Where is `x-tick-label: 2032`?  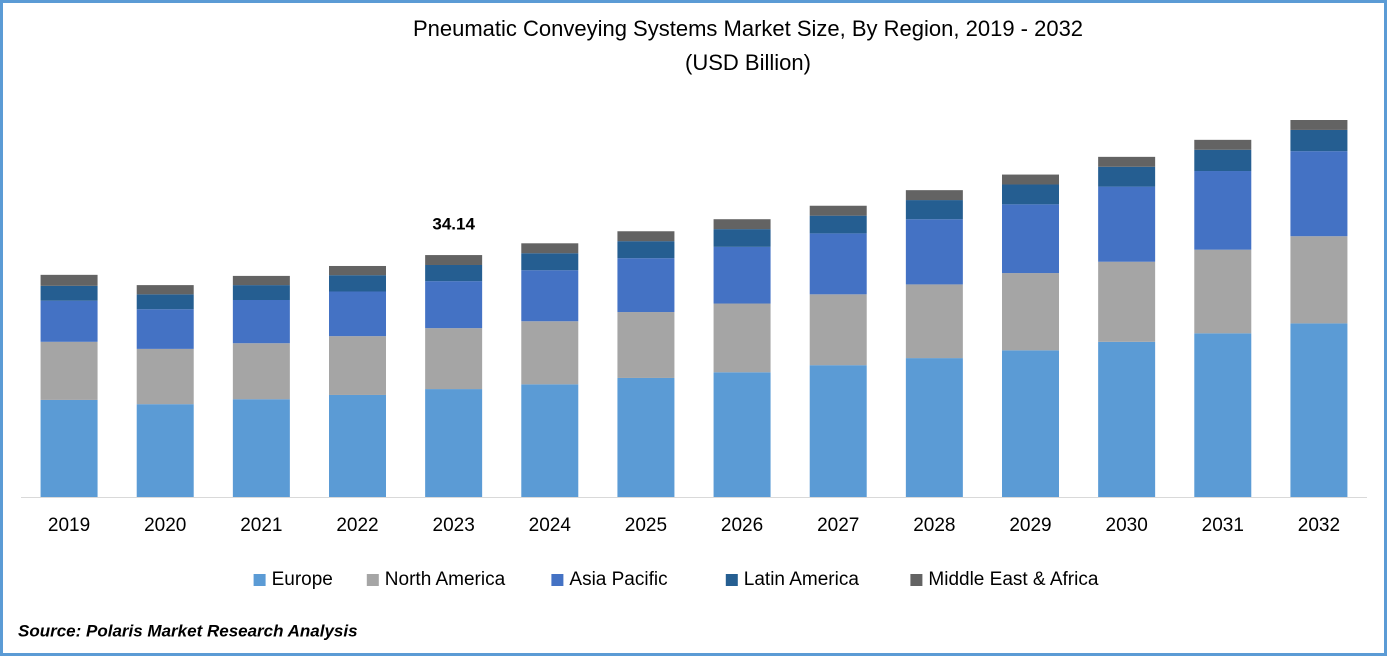 x-tick-label: 2032 is located at coordinates (1319, 525).